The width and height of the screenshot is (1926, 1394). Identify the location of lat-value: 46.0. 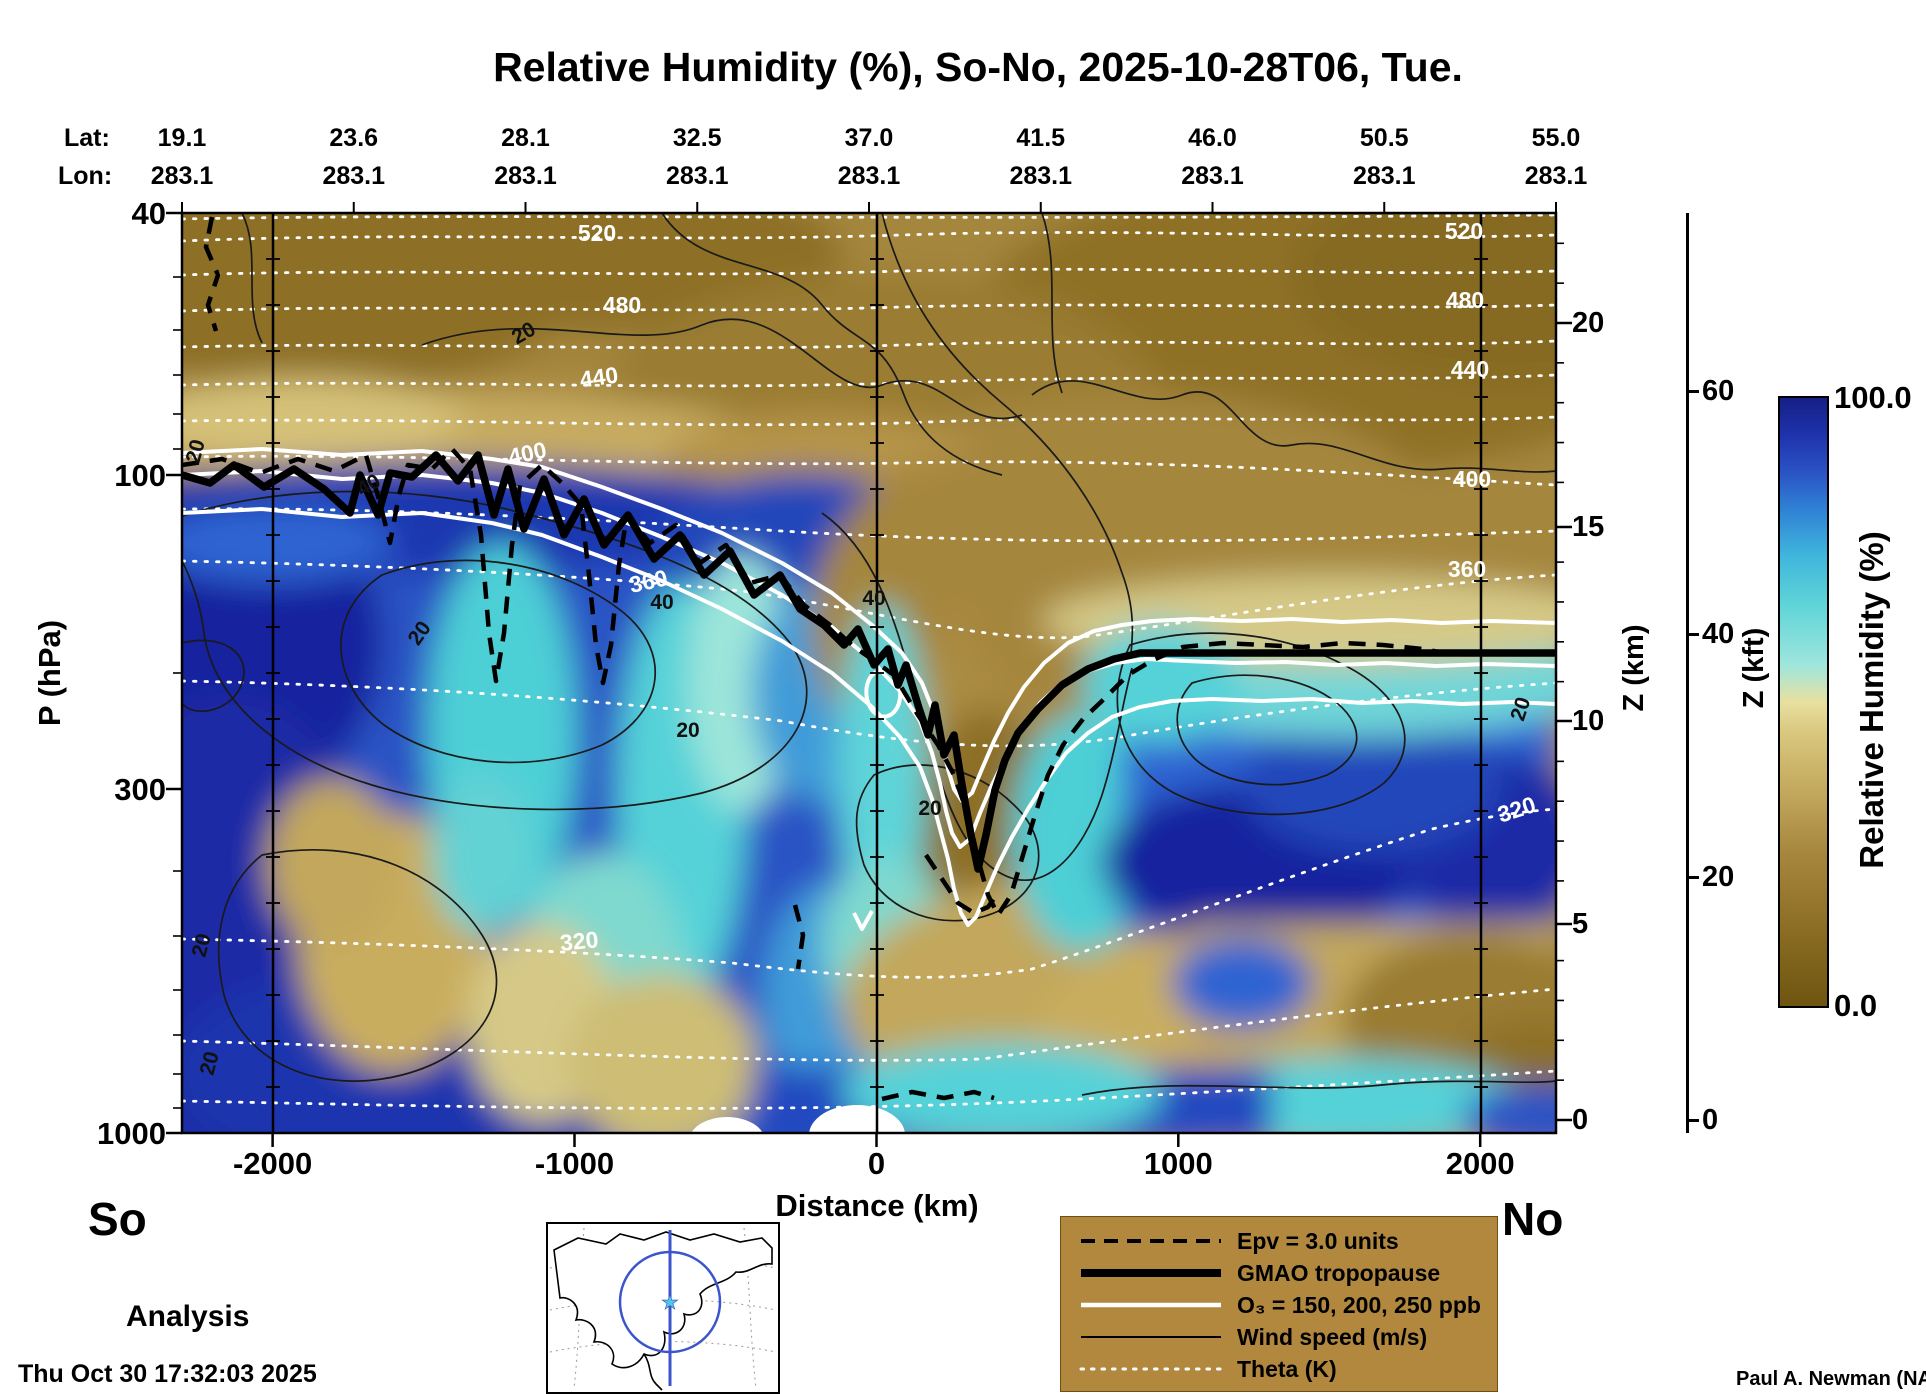
(1212, 138).